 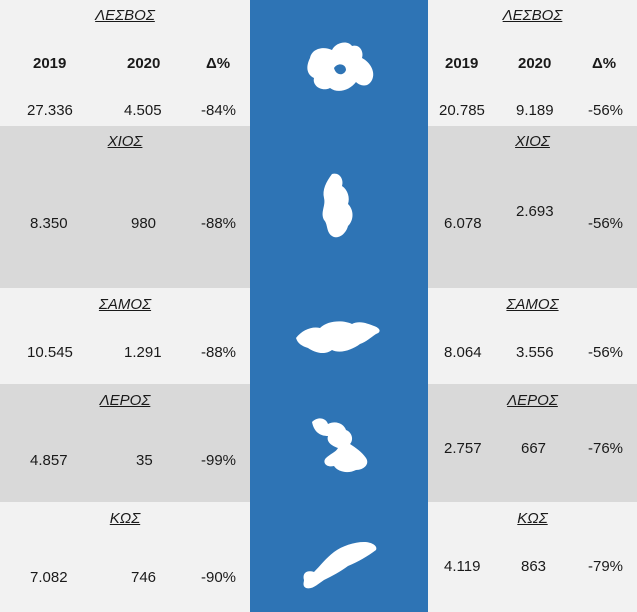 I want to click on row-chios: ΧΙΟΣ 6.078 2.693 -56%, so click(x=532, y=207).